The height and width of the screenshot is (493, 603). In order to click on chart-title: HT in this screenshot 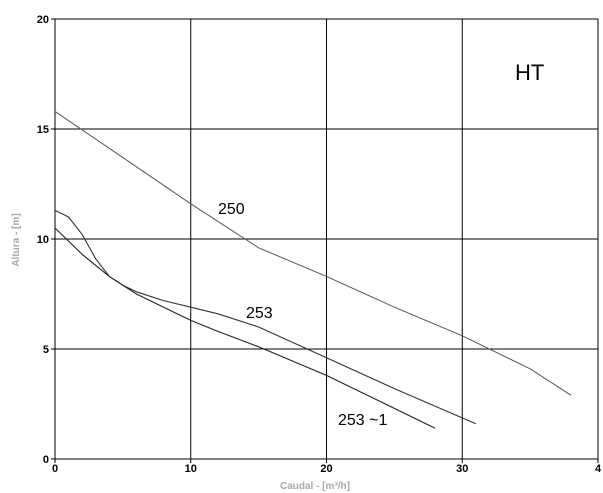, I will do `click(529, 72)`.